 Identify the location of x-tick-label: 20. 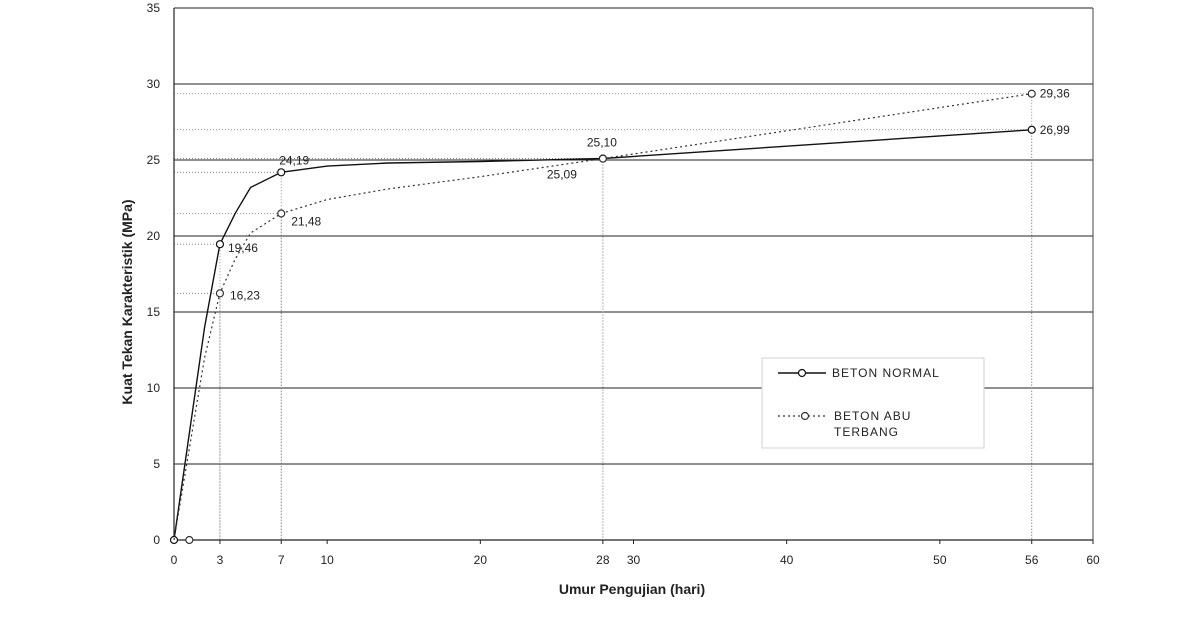
(481, 560).